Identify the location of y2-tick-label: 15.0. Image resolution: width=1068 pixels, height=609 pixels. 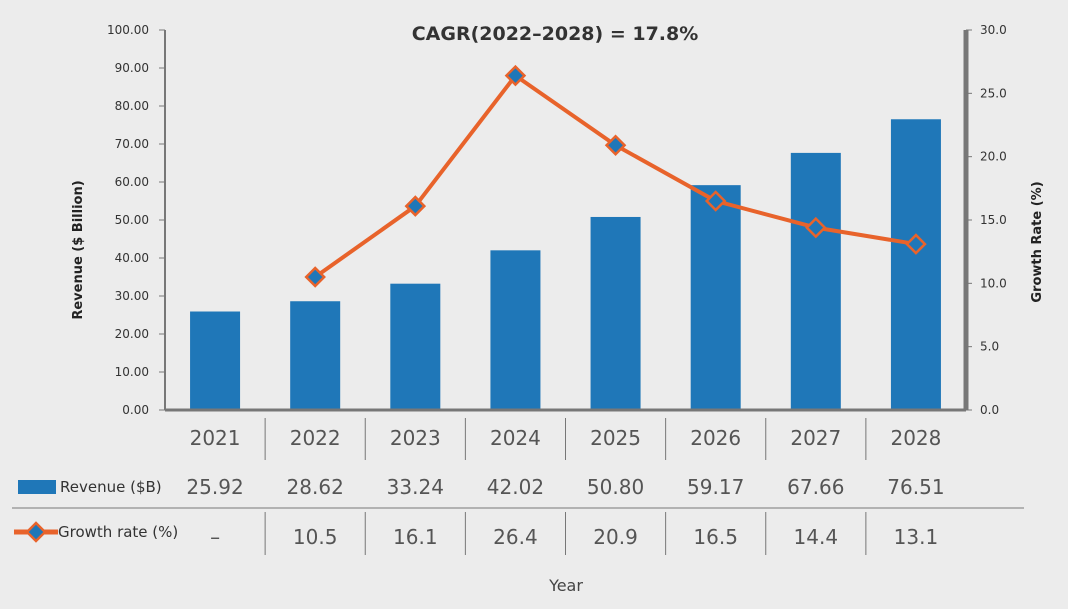
(993, 220).